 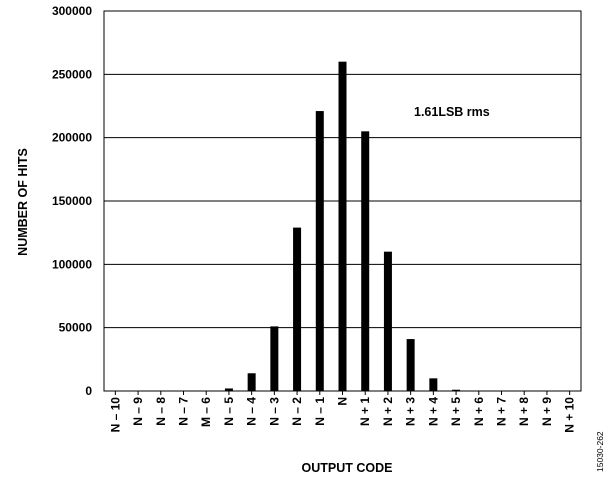 What do you see at coordinates (570, 415) in the screenshot?
I see `x-tick-label: N + 10` at bounding box center [570, 415].